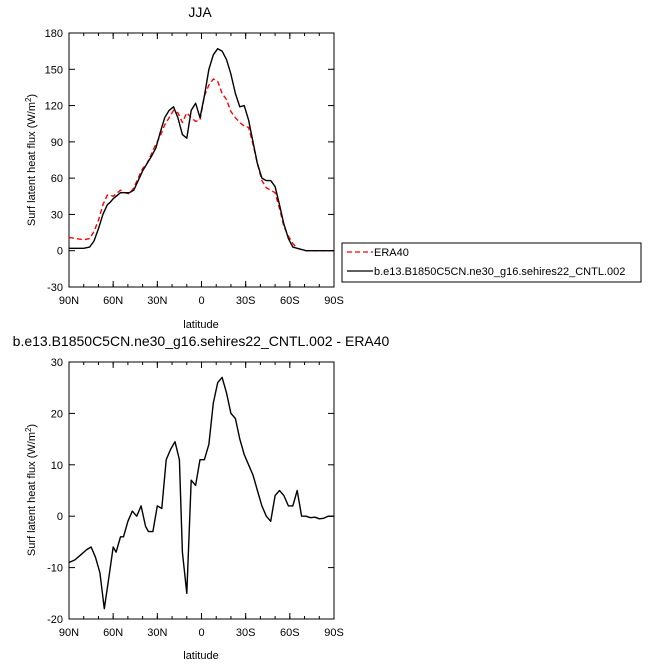 The height and width of the screenshot is (664, 649). What do you see at coordinates (334, 301) in the screenshot?
I see `top-x-tick-label: 90S` at bounding box center [334, 301].